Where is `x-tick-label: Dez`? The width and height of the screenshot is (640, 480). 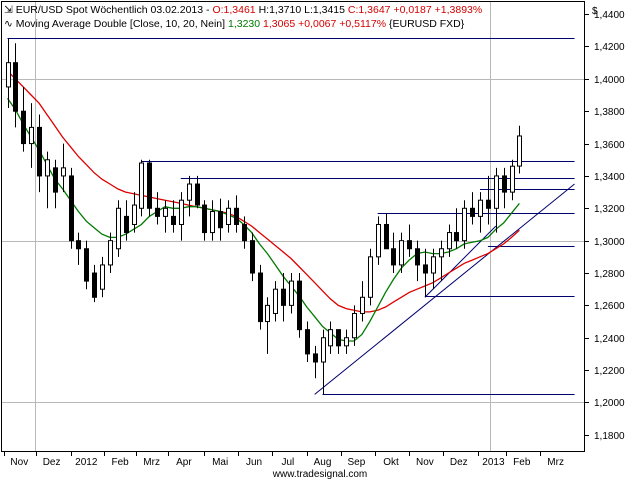 x-tick-label: Dez is located at coordinates (459, 462).